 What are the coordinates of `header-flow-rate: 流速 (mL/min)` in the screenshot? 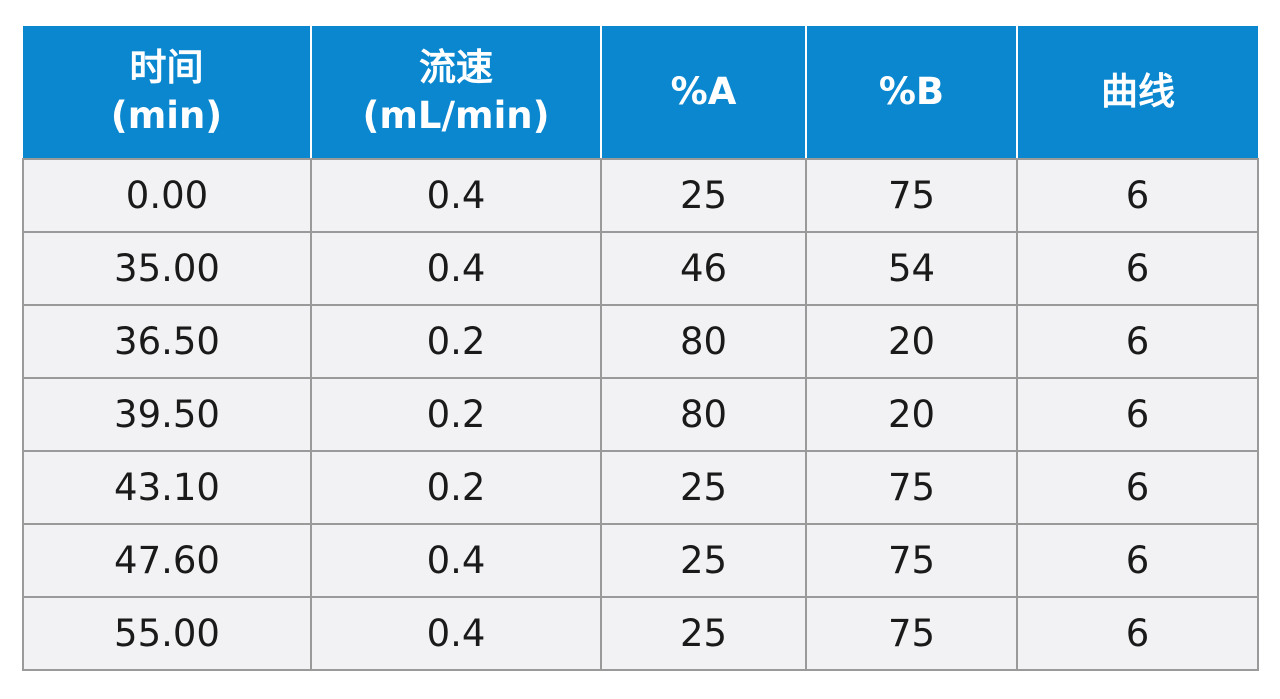 It's located at (456, 93).